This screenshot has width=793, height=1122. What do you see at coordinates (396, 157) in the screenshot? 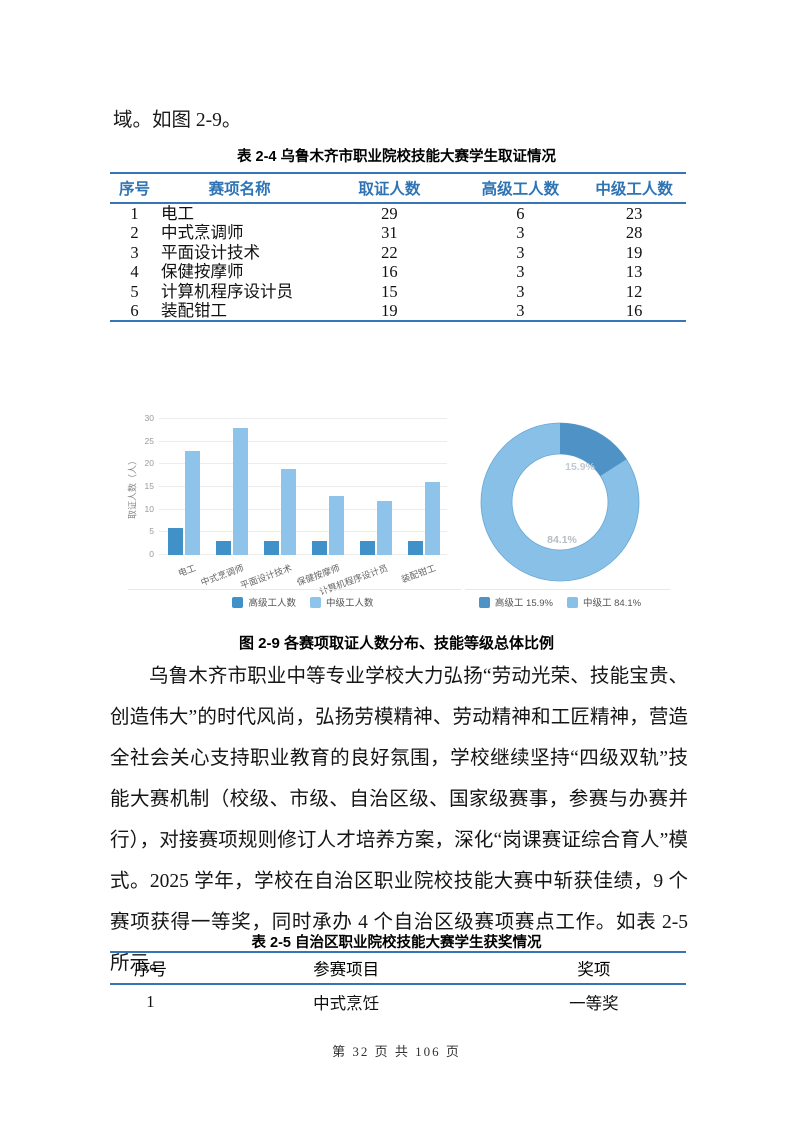
I see `table1-caption: 表 2-4 乌鲁木齐市职业院校技能大赛学生取证情况` at bounding box center [396, 157].